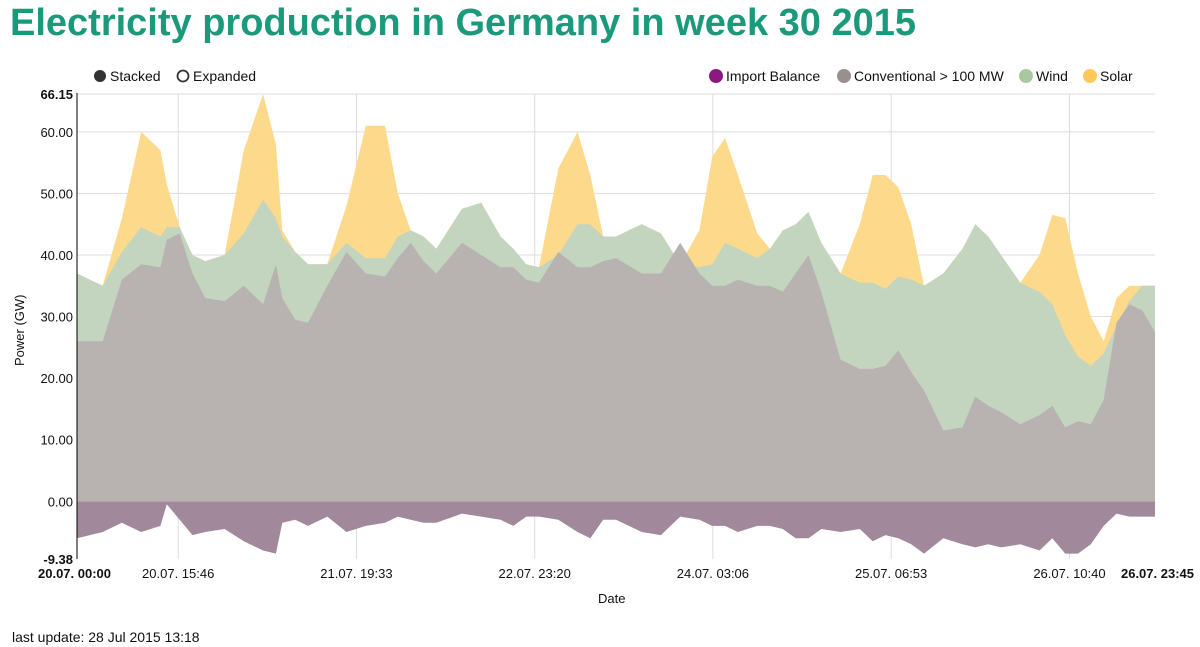 The width and height of the screenshot is (1200, 647). What do you see at coordinates (56, 193) in the screenshot?
I see `y-tick-label: 50.00` at bounding box center [56, 193].